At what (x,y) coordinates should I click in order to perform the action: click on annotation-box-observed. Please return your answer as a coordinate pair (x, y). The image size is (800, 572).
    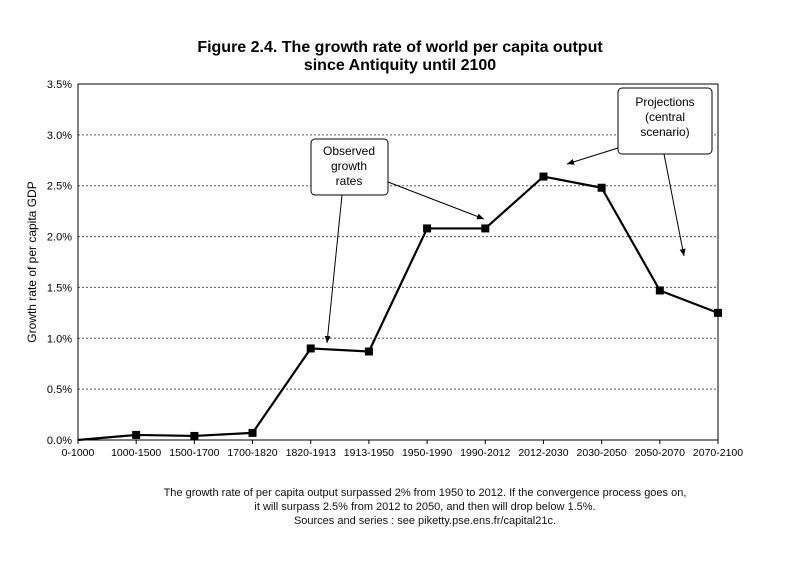
    Looking at the image, I should click on (349, 167).